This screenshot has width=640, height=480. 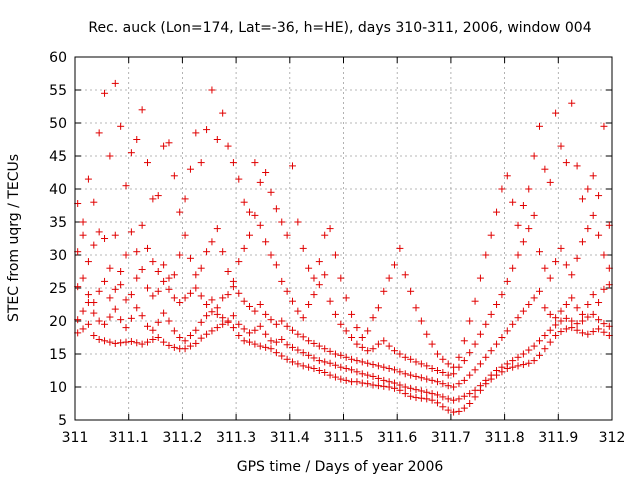 I want to click on x-axis-title: GPS time / Days of year 2006, so click(x=340, y=467).